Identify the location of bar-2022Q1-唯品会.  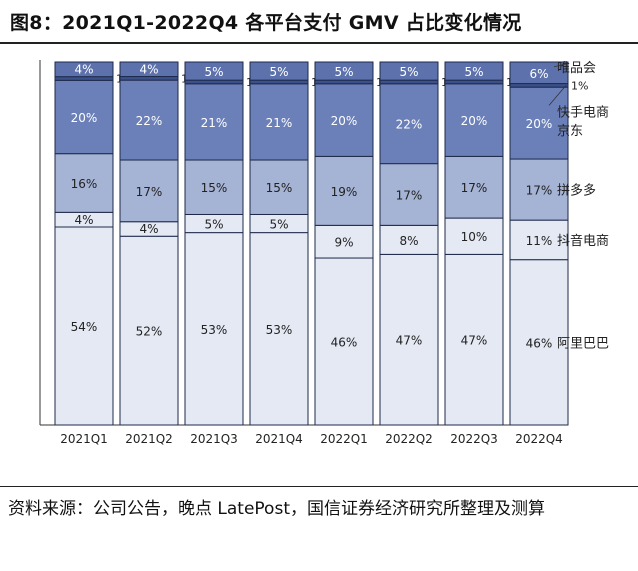
(344, 71).